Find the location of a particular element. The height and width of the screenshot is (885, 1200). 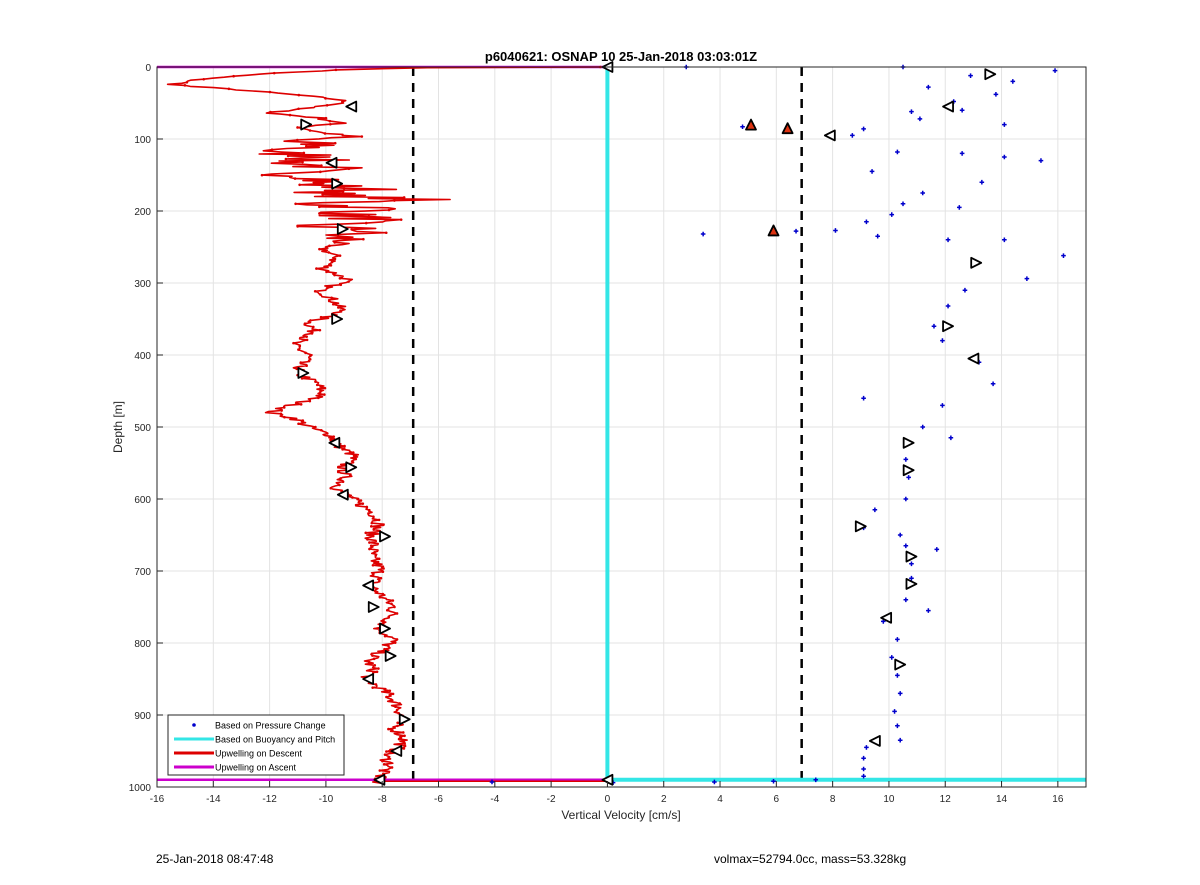

y-tick-label: 100 is located at coordinates (142, 140).